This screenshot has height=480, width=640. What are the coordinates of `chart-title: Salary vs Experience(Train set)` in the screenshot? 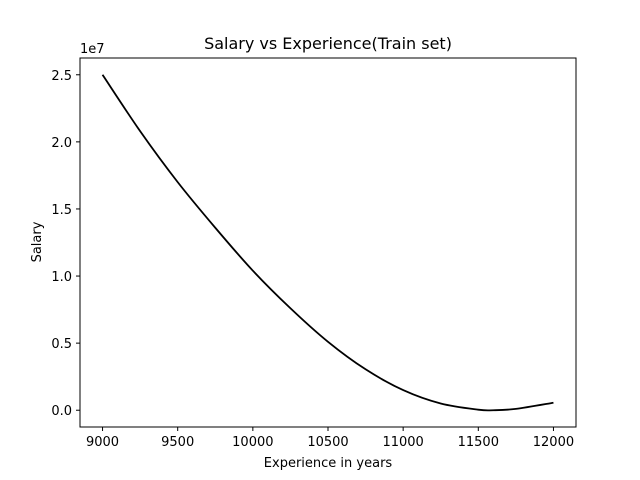 It's located at (328, 43).